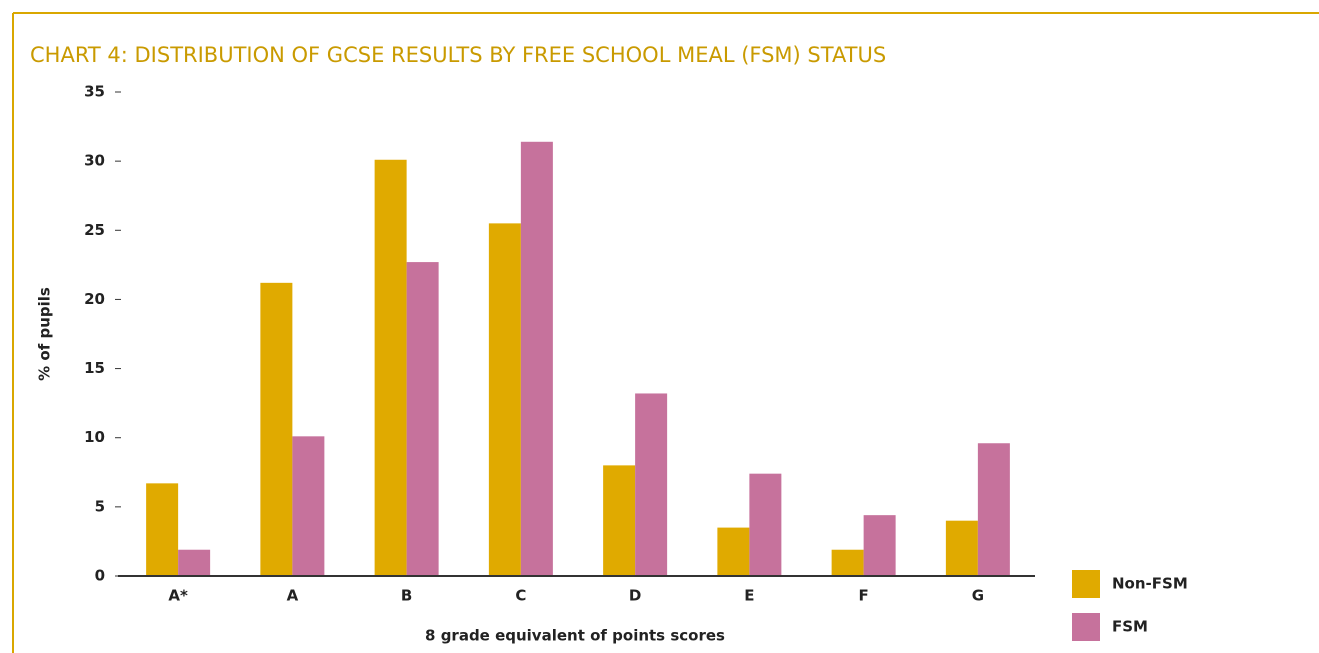 The height and width of the screenshot is (653, 1319). What do you see at coordinates (94, 230) in the screenshot?
I see `y-tick-label: 25` at bounding box center [94, 230].